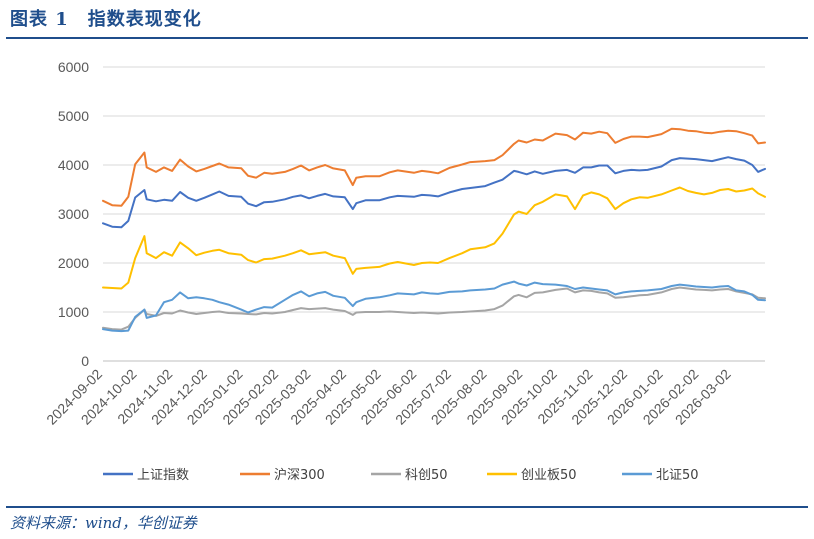  What do you see at coordinates (106, 19) in the screenshot?
I see `figure-title: 图表 1 指数表现变化` at bounding box center [106, 19].